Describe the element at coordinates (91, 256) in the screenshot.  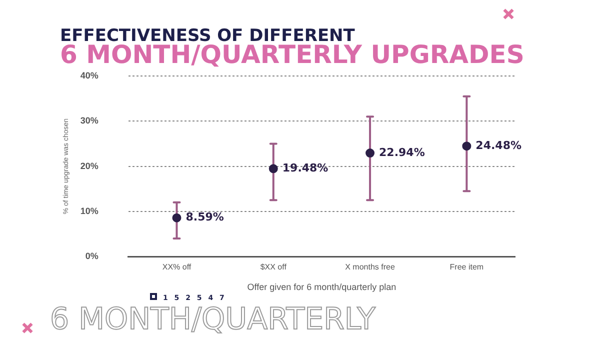
I see `y-tick-label: 0%` at that location.